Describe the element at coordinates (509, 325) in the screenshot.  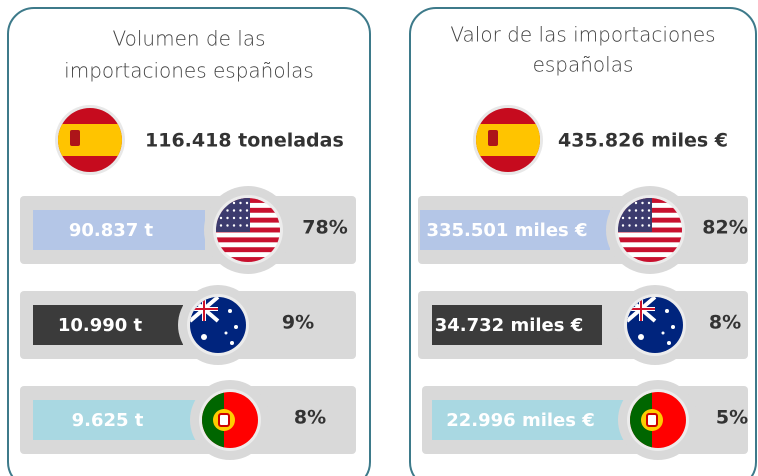
I see `value: 34.732 miles €` at that location.